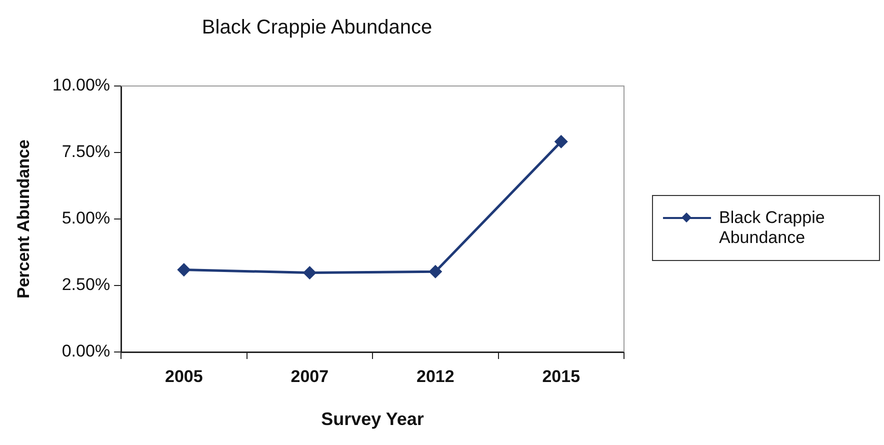 This screenshot has height=445, width=884. What do you see at coordinates (184, 376) in the screenshot?
I see `x-tick-label: 2005` at bounding box center [184, 376].